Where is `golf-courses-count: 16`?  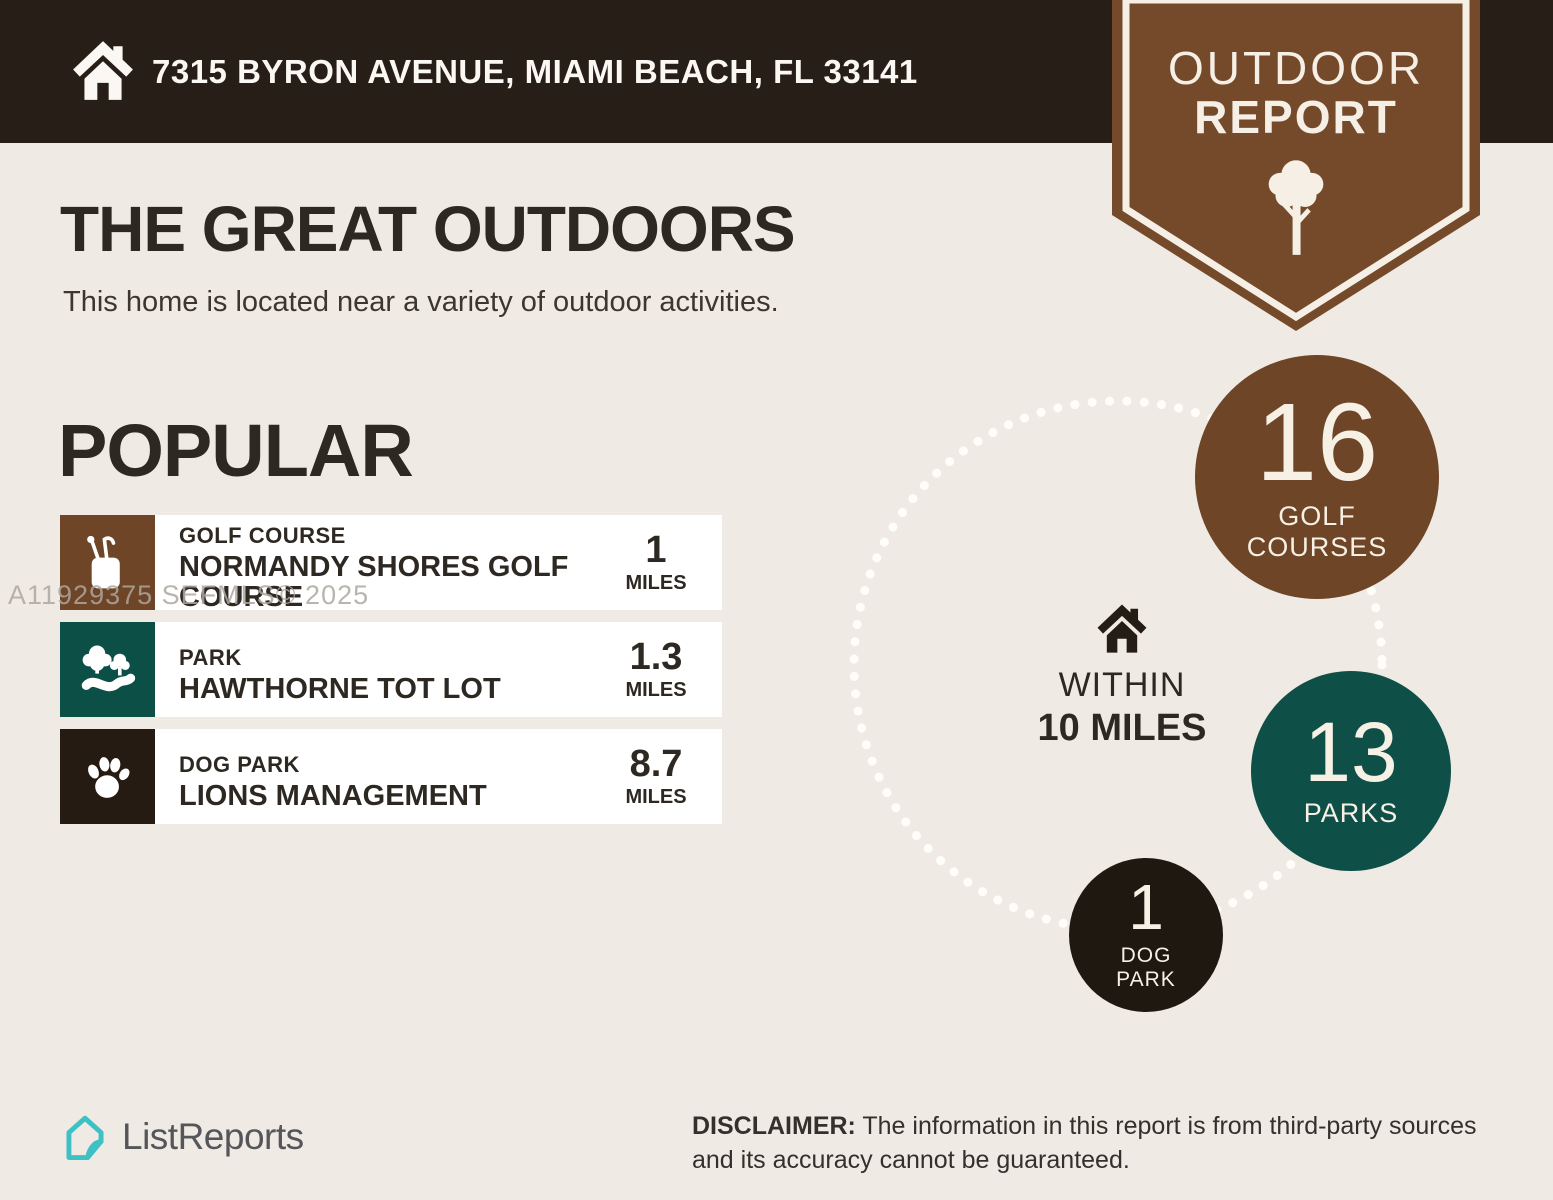 golf-courses-count: 16 is located at coordinates (1317, 442).